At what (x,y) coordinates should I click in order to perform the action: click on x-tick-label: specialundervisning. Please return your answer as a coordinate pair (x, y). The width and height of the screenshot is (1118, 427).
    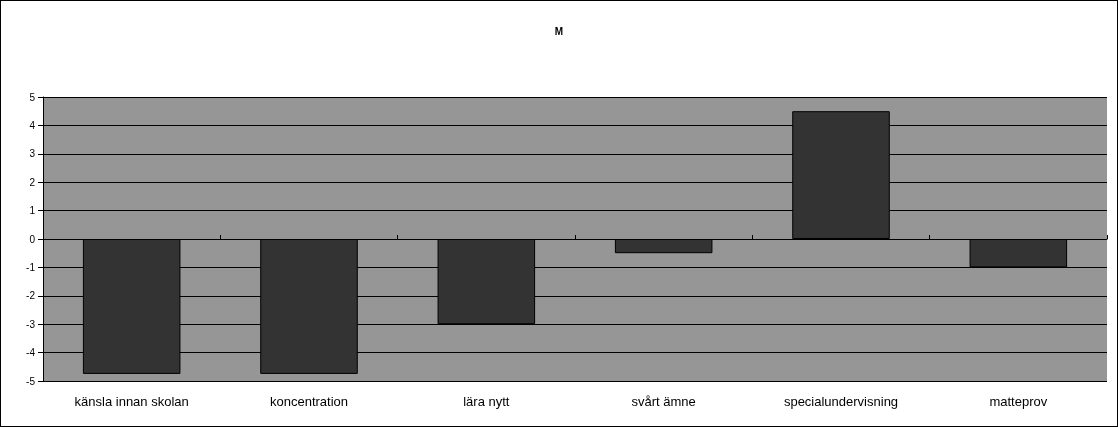
    Looking at the image, I should click on (841, 401).